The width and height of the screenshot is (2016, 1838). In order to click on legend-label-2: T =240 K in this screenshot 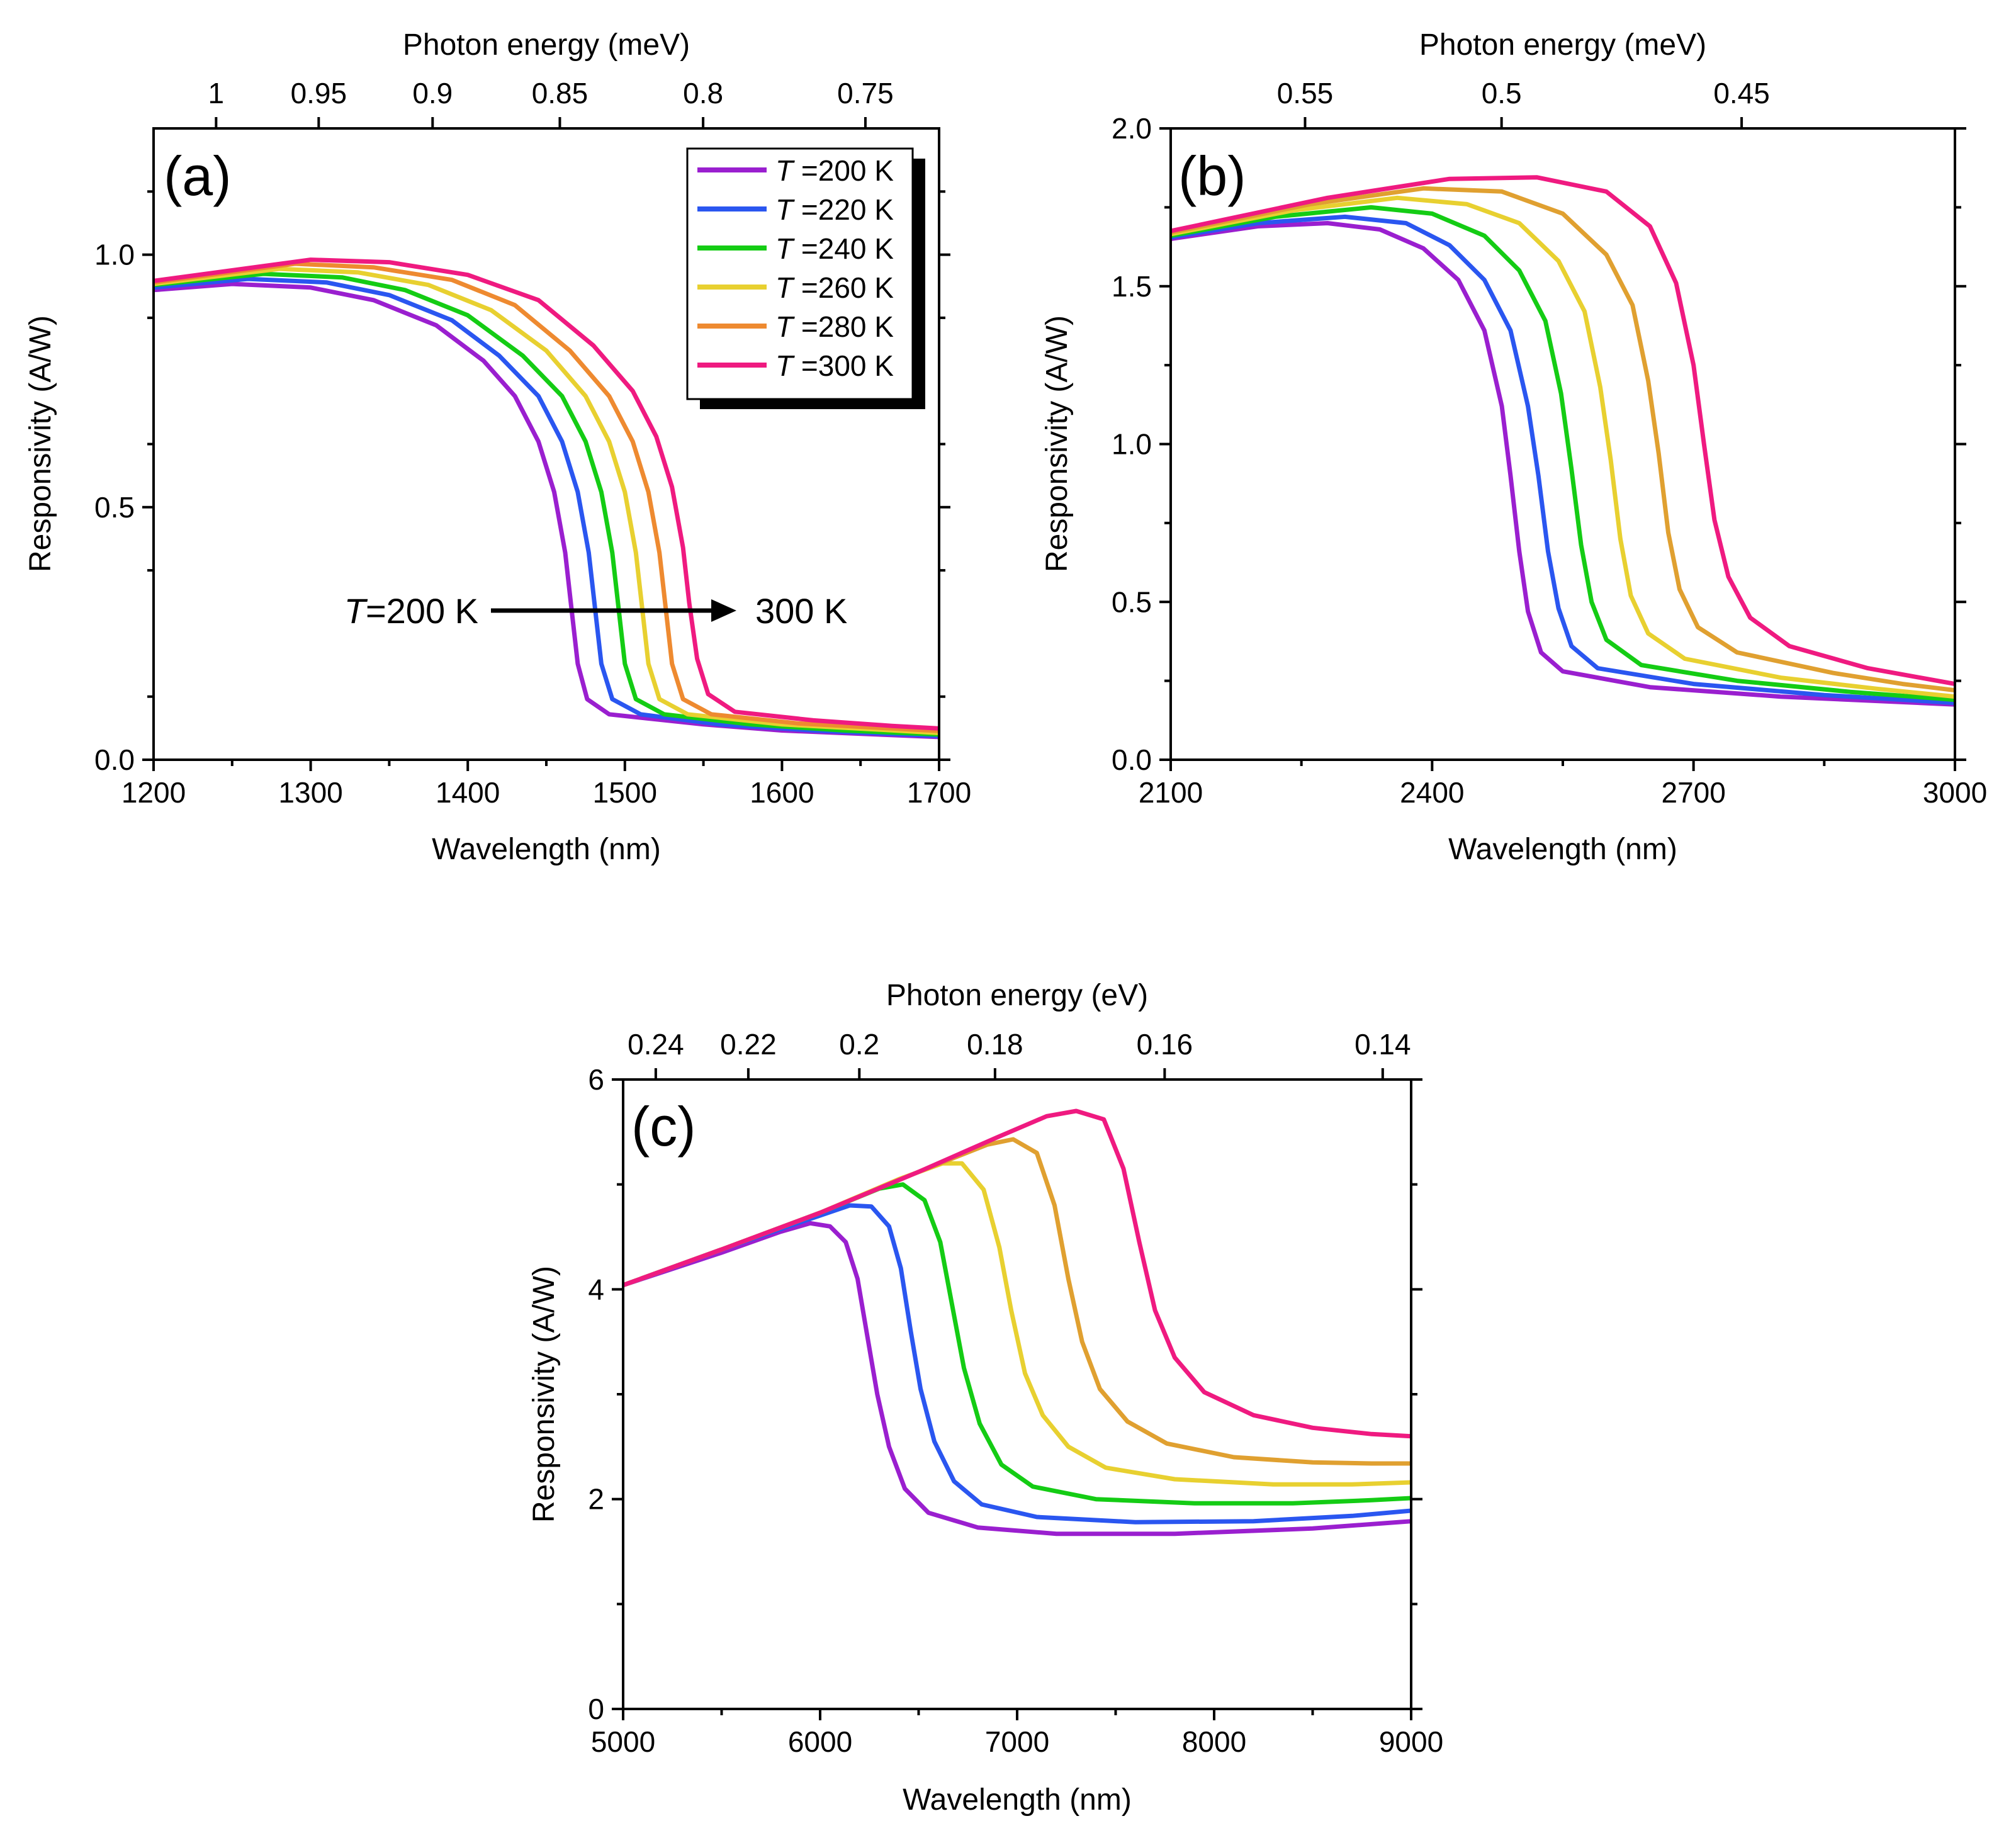, I will do `click(834, 248)`.